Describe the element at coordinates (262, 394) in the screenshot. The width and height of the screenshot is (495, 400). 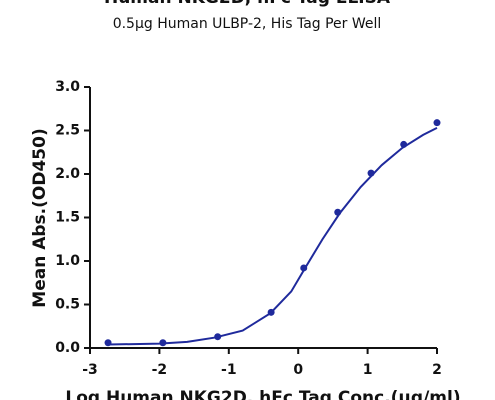
I see `x-axis-label: Log Human NKG2D, hFc Tag Conc.(µg/ml)` at that location.